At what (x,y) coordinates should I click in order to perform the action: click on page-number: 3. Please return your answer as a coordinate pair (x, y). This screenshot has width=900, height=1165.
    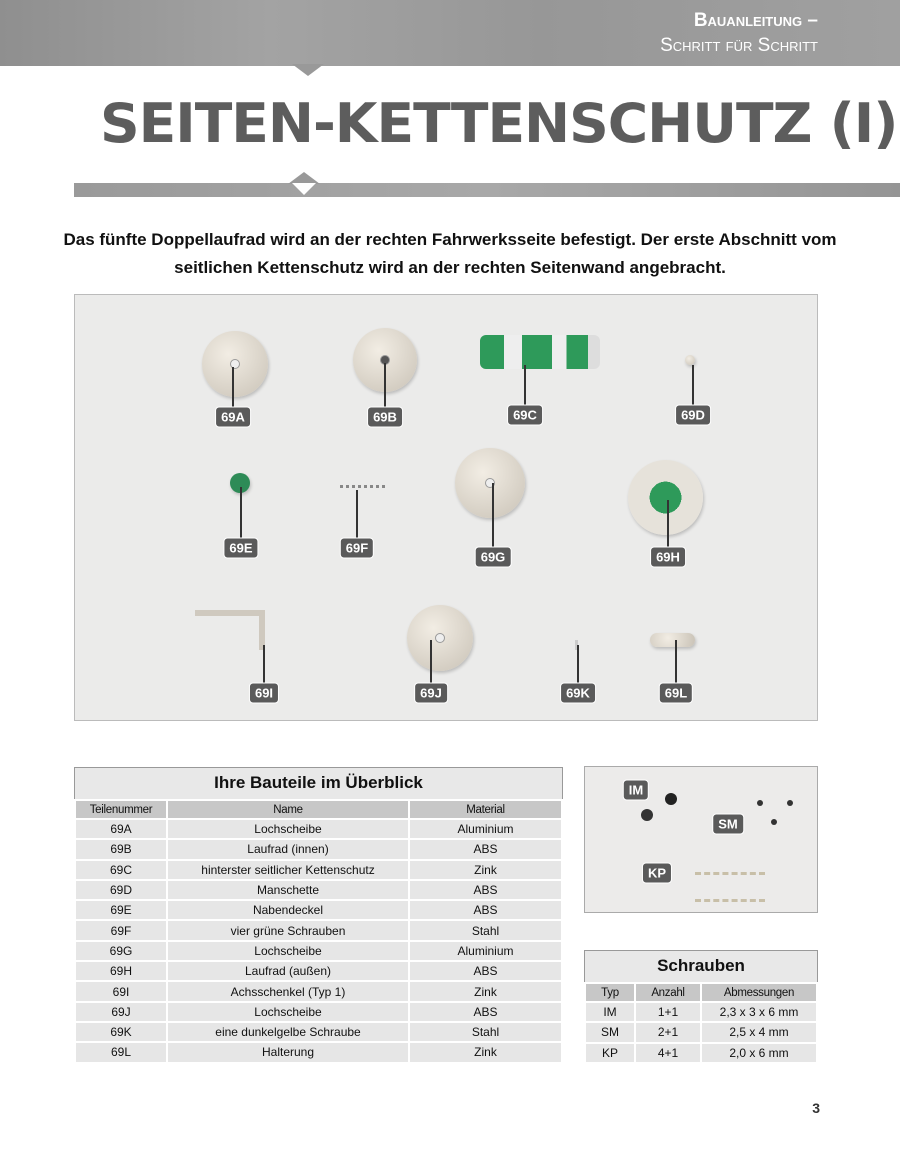
    Looking at the image, I should click on (816, 1108).